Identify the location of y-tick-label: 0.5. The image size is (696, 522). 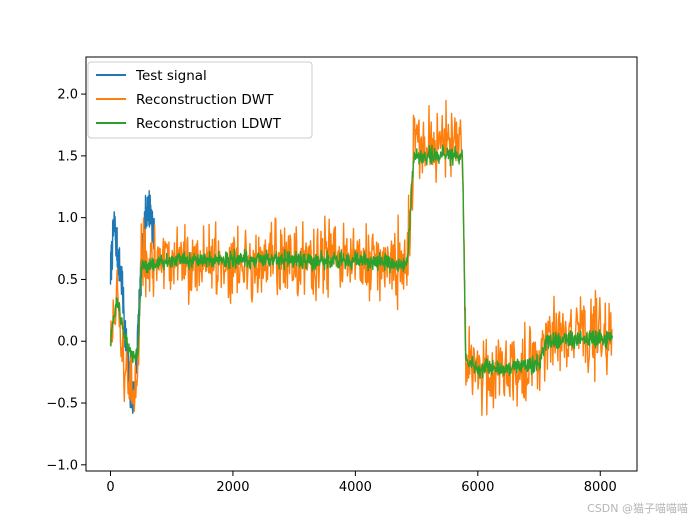
(67, 280).